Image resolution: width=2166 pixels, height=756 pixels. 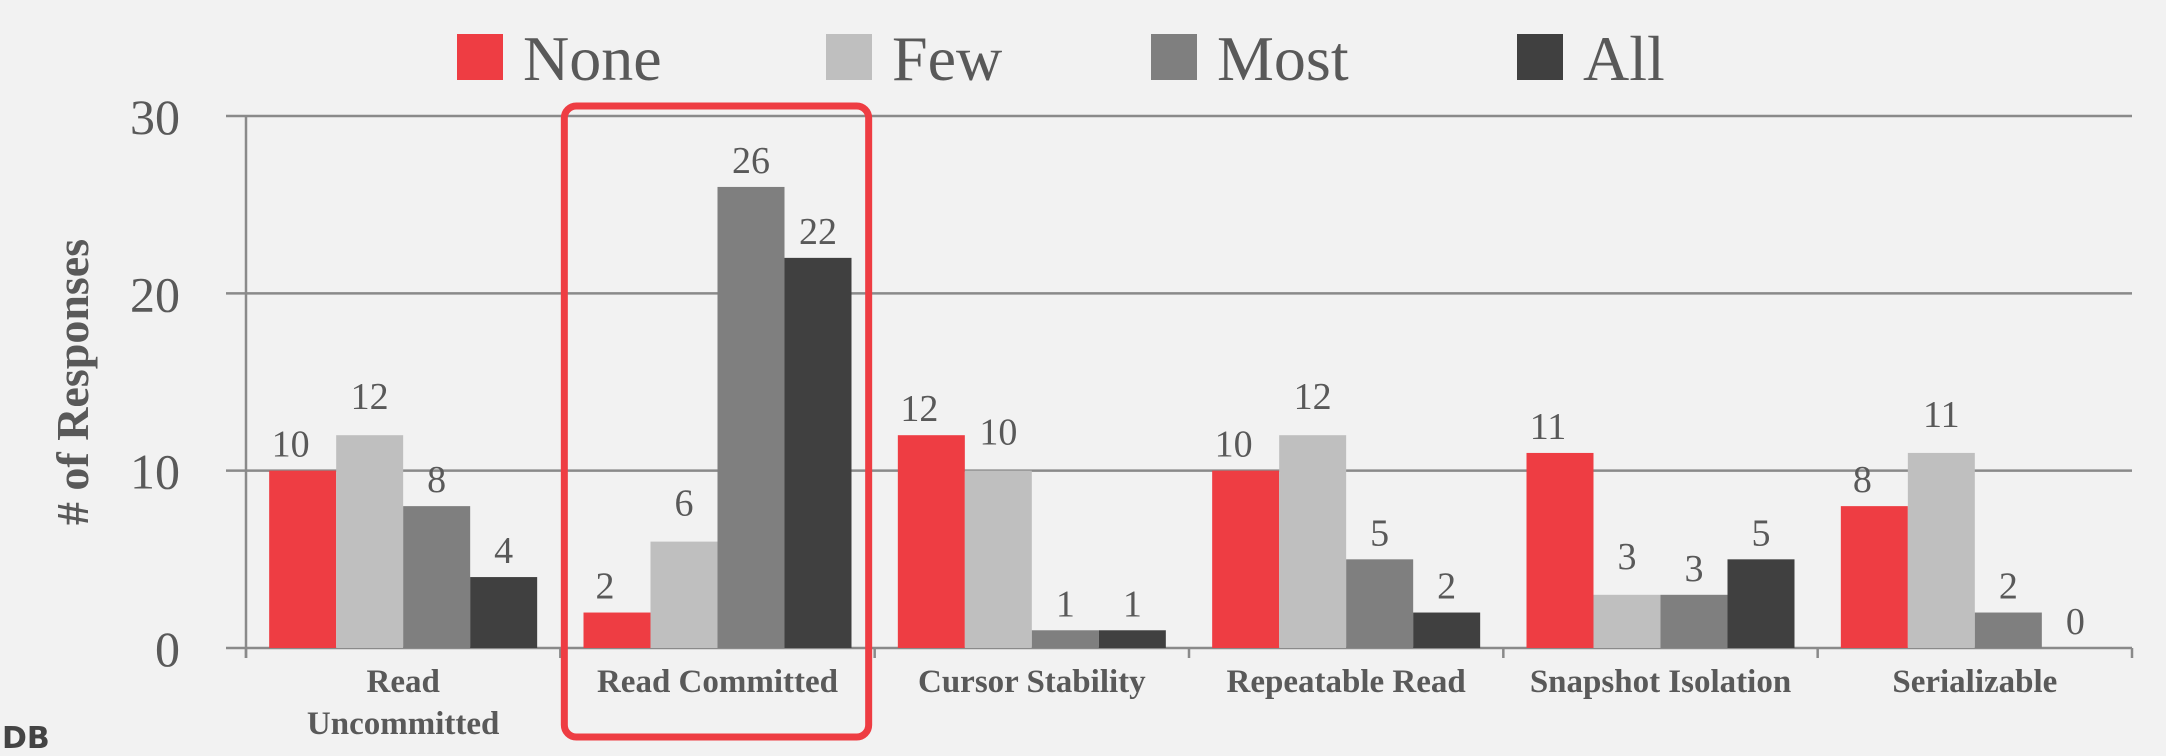 I want to click on y-axis-label: # of Responses, so click(x=72, y=382).